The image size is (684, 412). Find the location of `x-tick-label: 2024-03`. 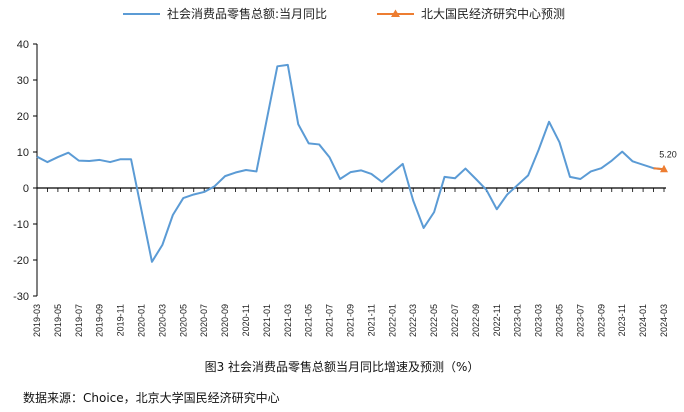

x-tick-label: 2024-03 is located at coordinates (664, 320).